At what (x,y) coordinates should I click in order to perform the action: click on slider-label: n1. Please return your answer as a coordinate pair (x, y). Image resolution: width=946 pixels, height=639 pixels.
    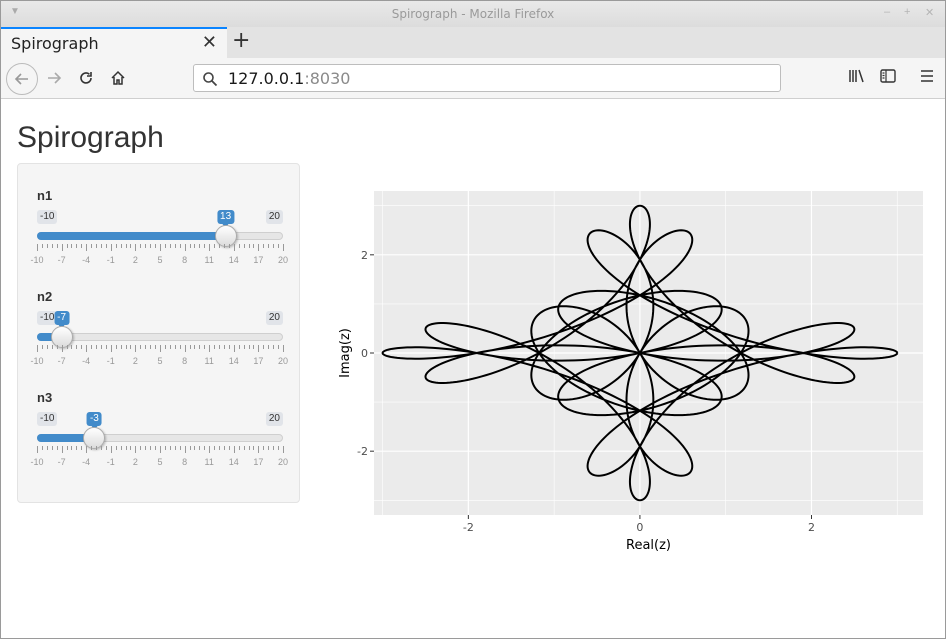
    Looking at the image, I should click on (45, 195).